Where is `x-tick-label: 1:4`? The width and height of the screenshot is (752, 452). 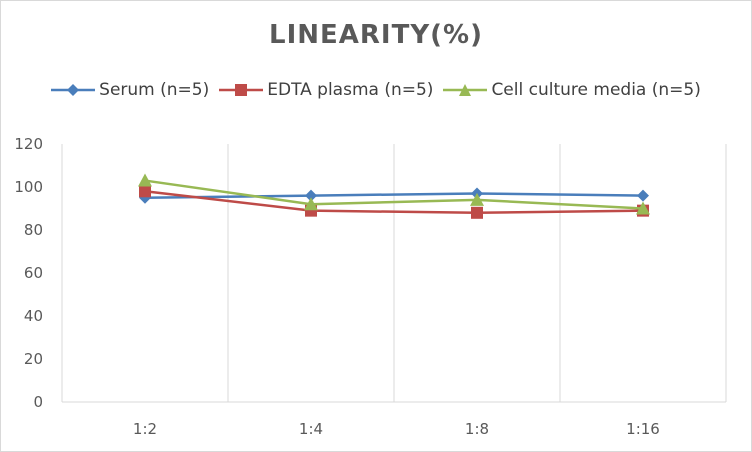 x-tick-label: 1:4 is located at coordinates (311, 429).